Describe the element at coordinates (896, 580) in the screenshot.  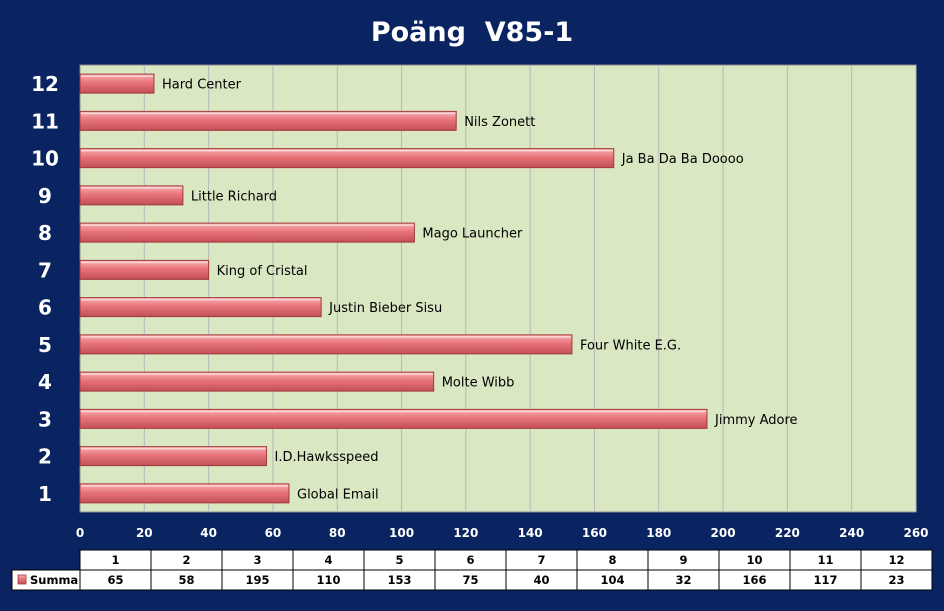
I see `table-value-cell: 23` at that location.